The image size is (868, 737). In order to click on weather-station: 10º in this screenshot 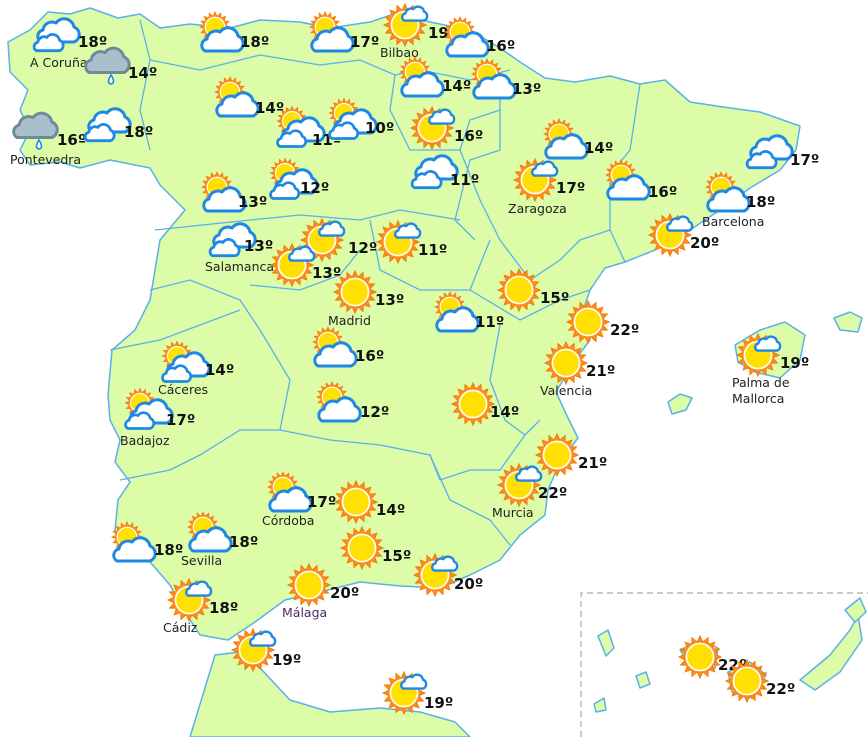, I will do `click(361, 118)`.